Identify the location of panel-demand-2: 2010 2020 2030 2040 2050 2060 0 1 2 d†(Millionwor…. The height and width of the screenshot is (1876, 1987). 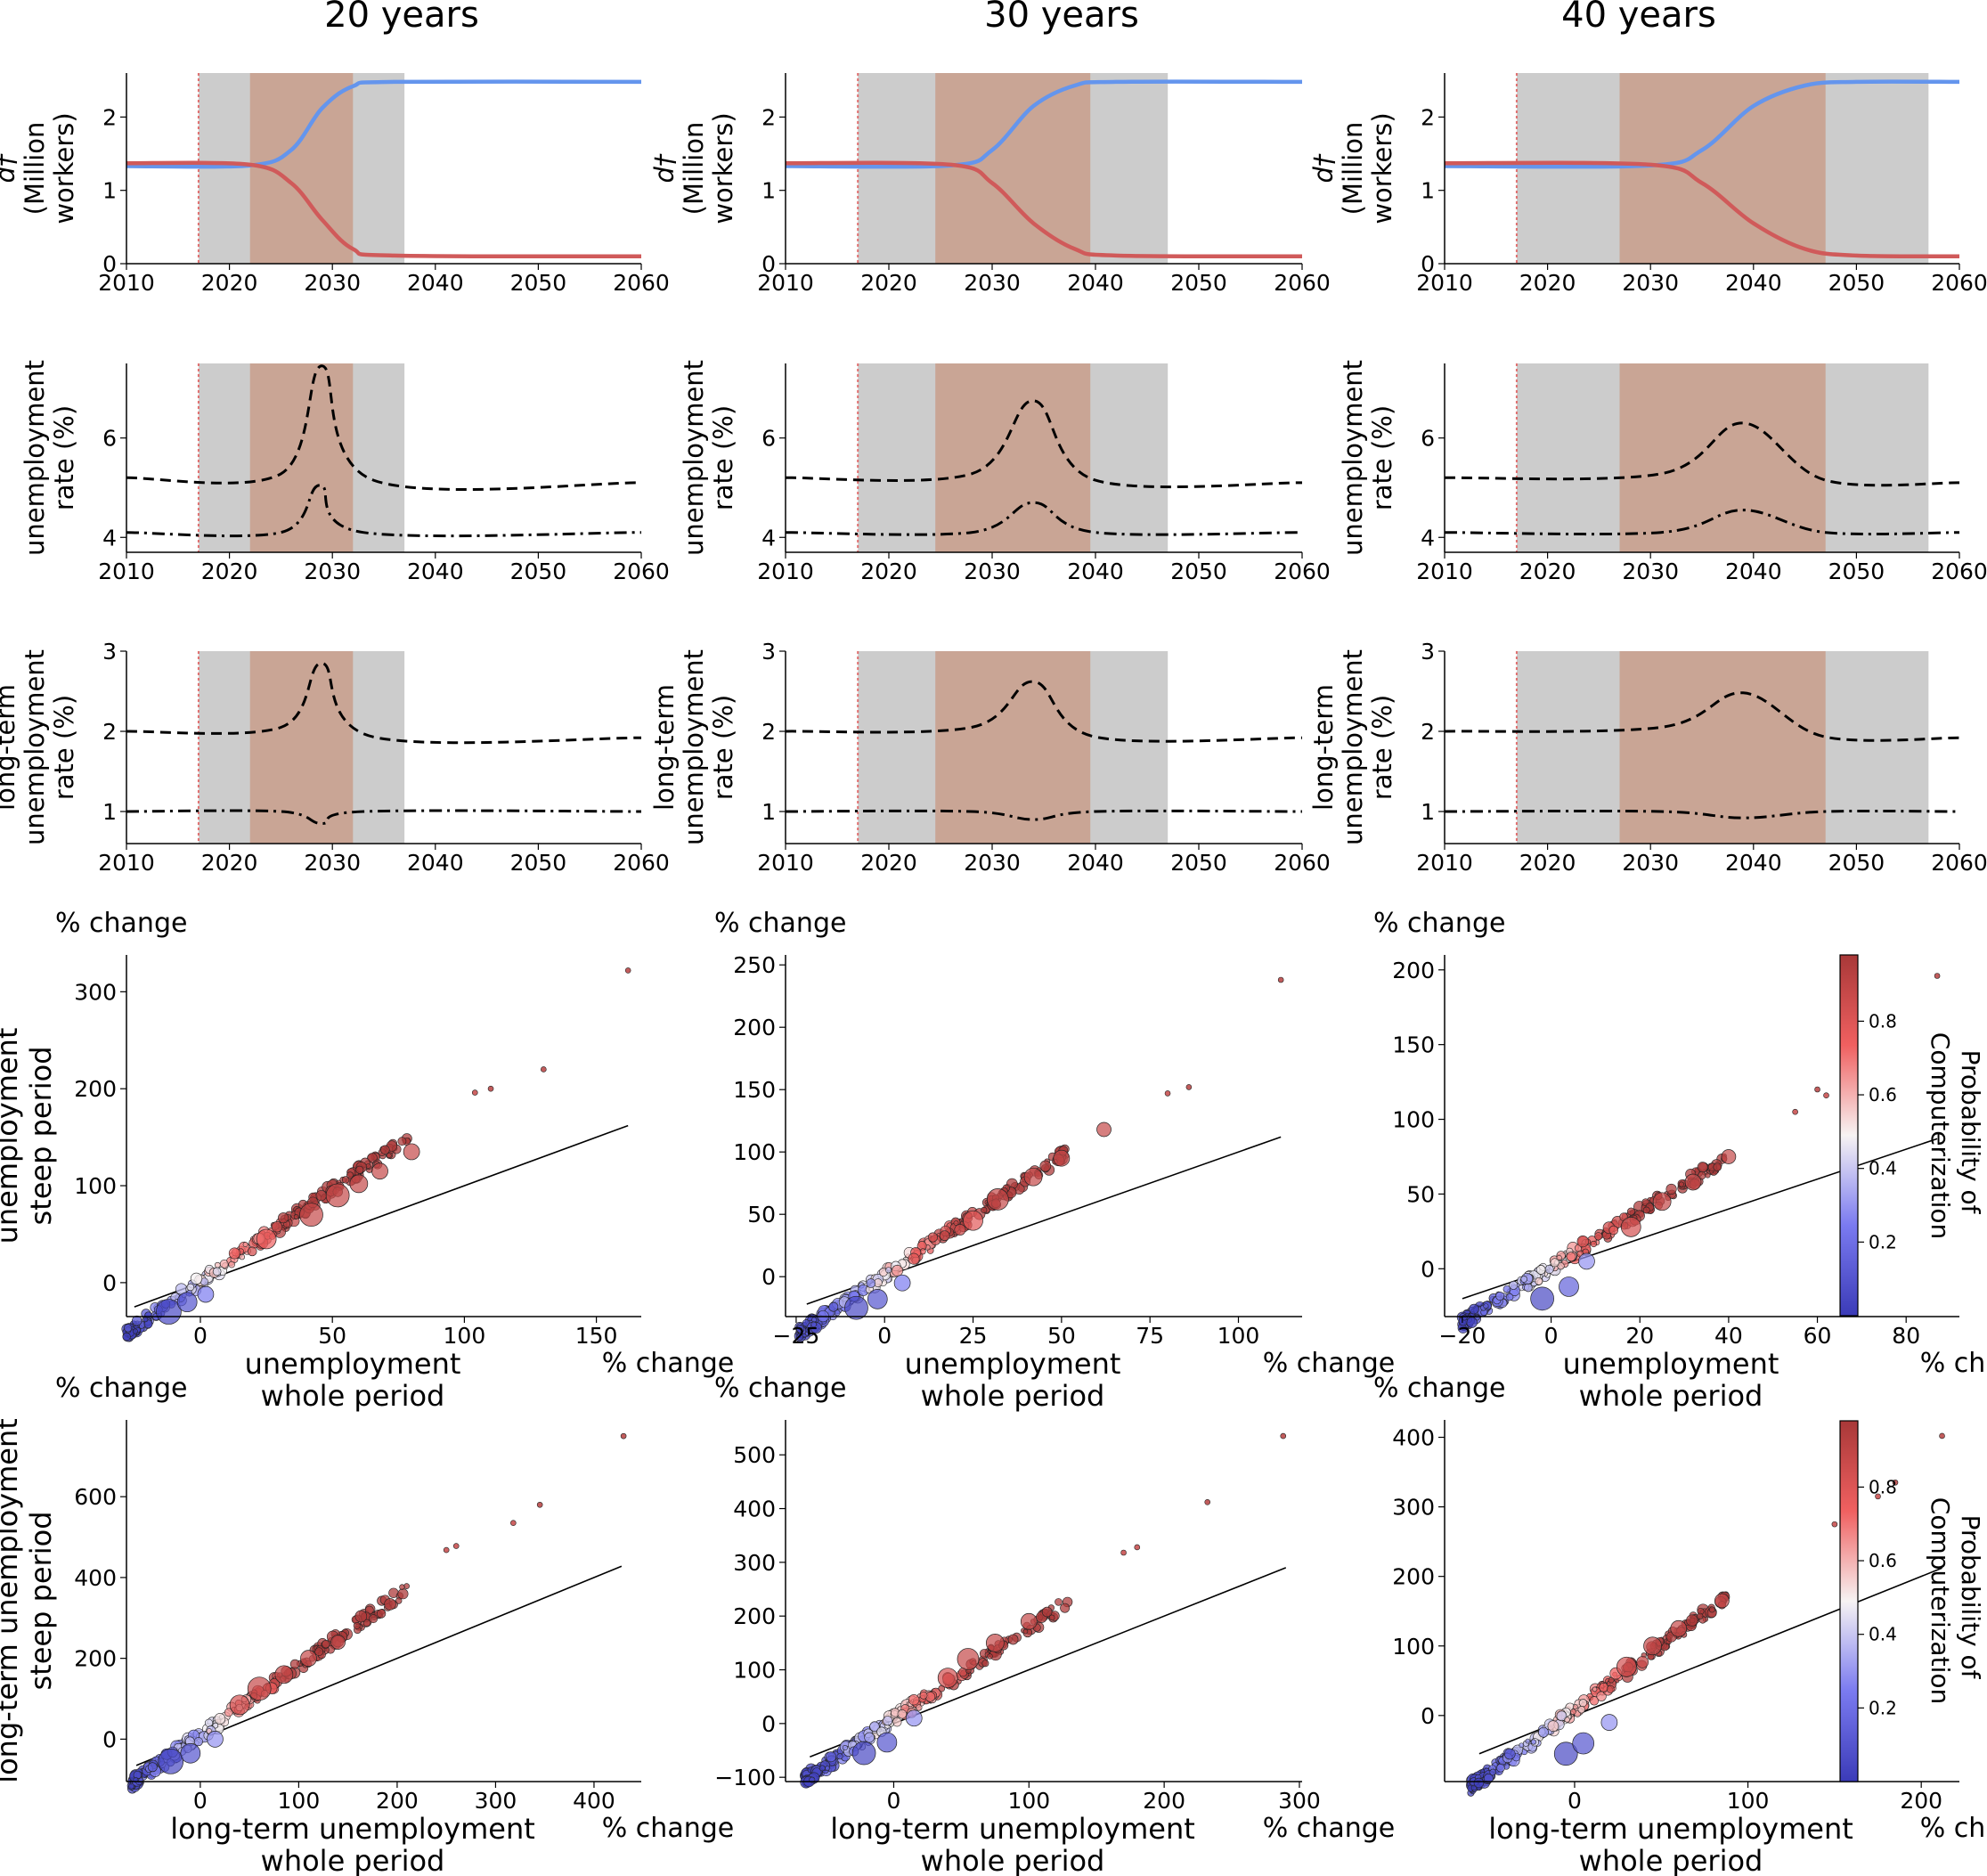
(1647, 184).